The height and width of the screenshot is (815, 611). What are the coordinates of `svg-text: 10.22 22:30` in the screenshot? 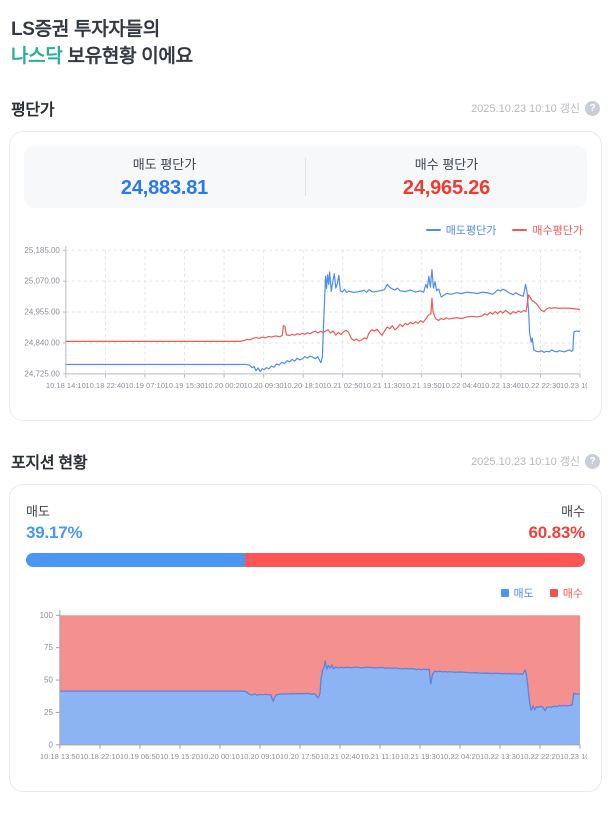 It's located at (540, 385).